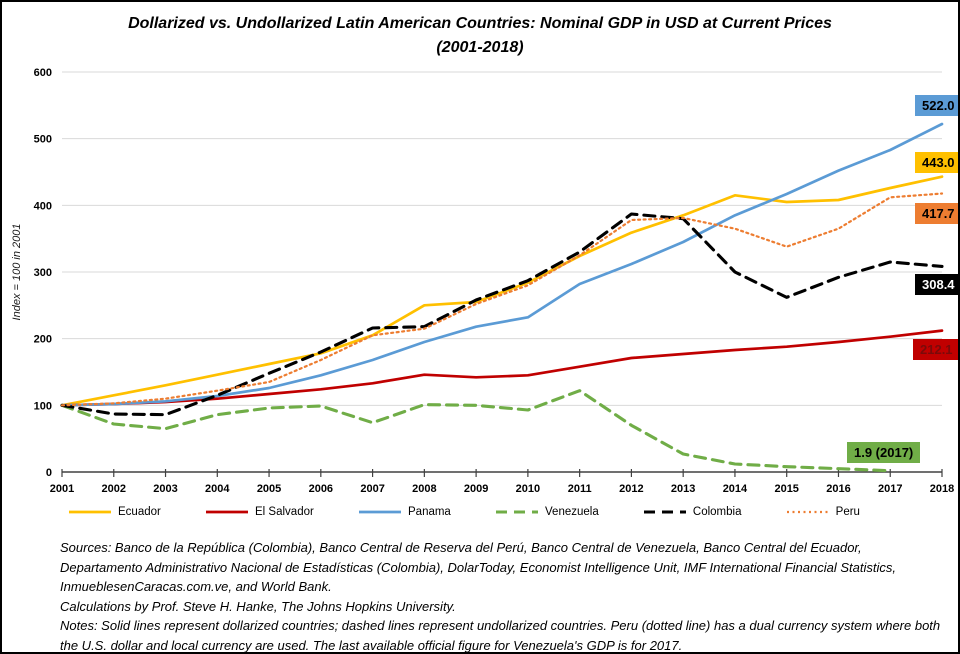  I want to click on legend-item-venezuela: Venezuela, so click(547, 512).